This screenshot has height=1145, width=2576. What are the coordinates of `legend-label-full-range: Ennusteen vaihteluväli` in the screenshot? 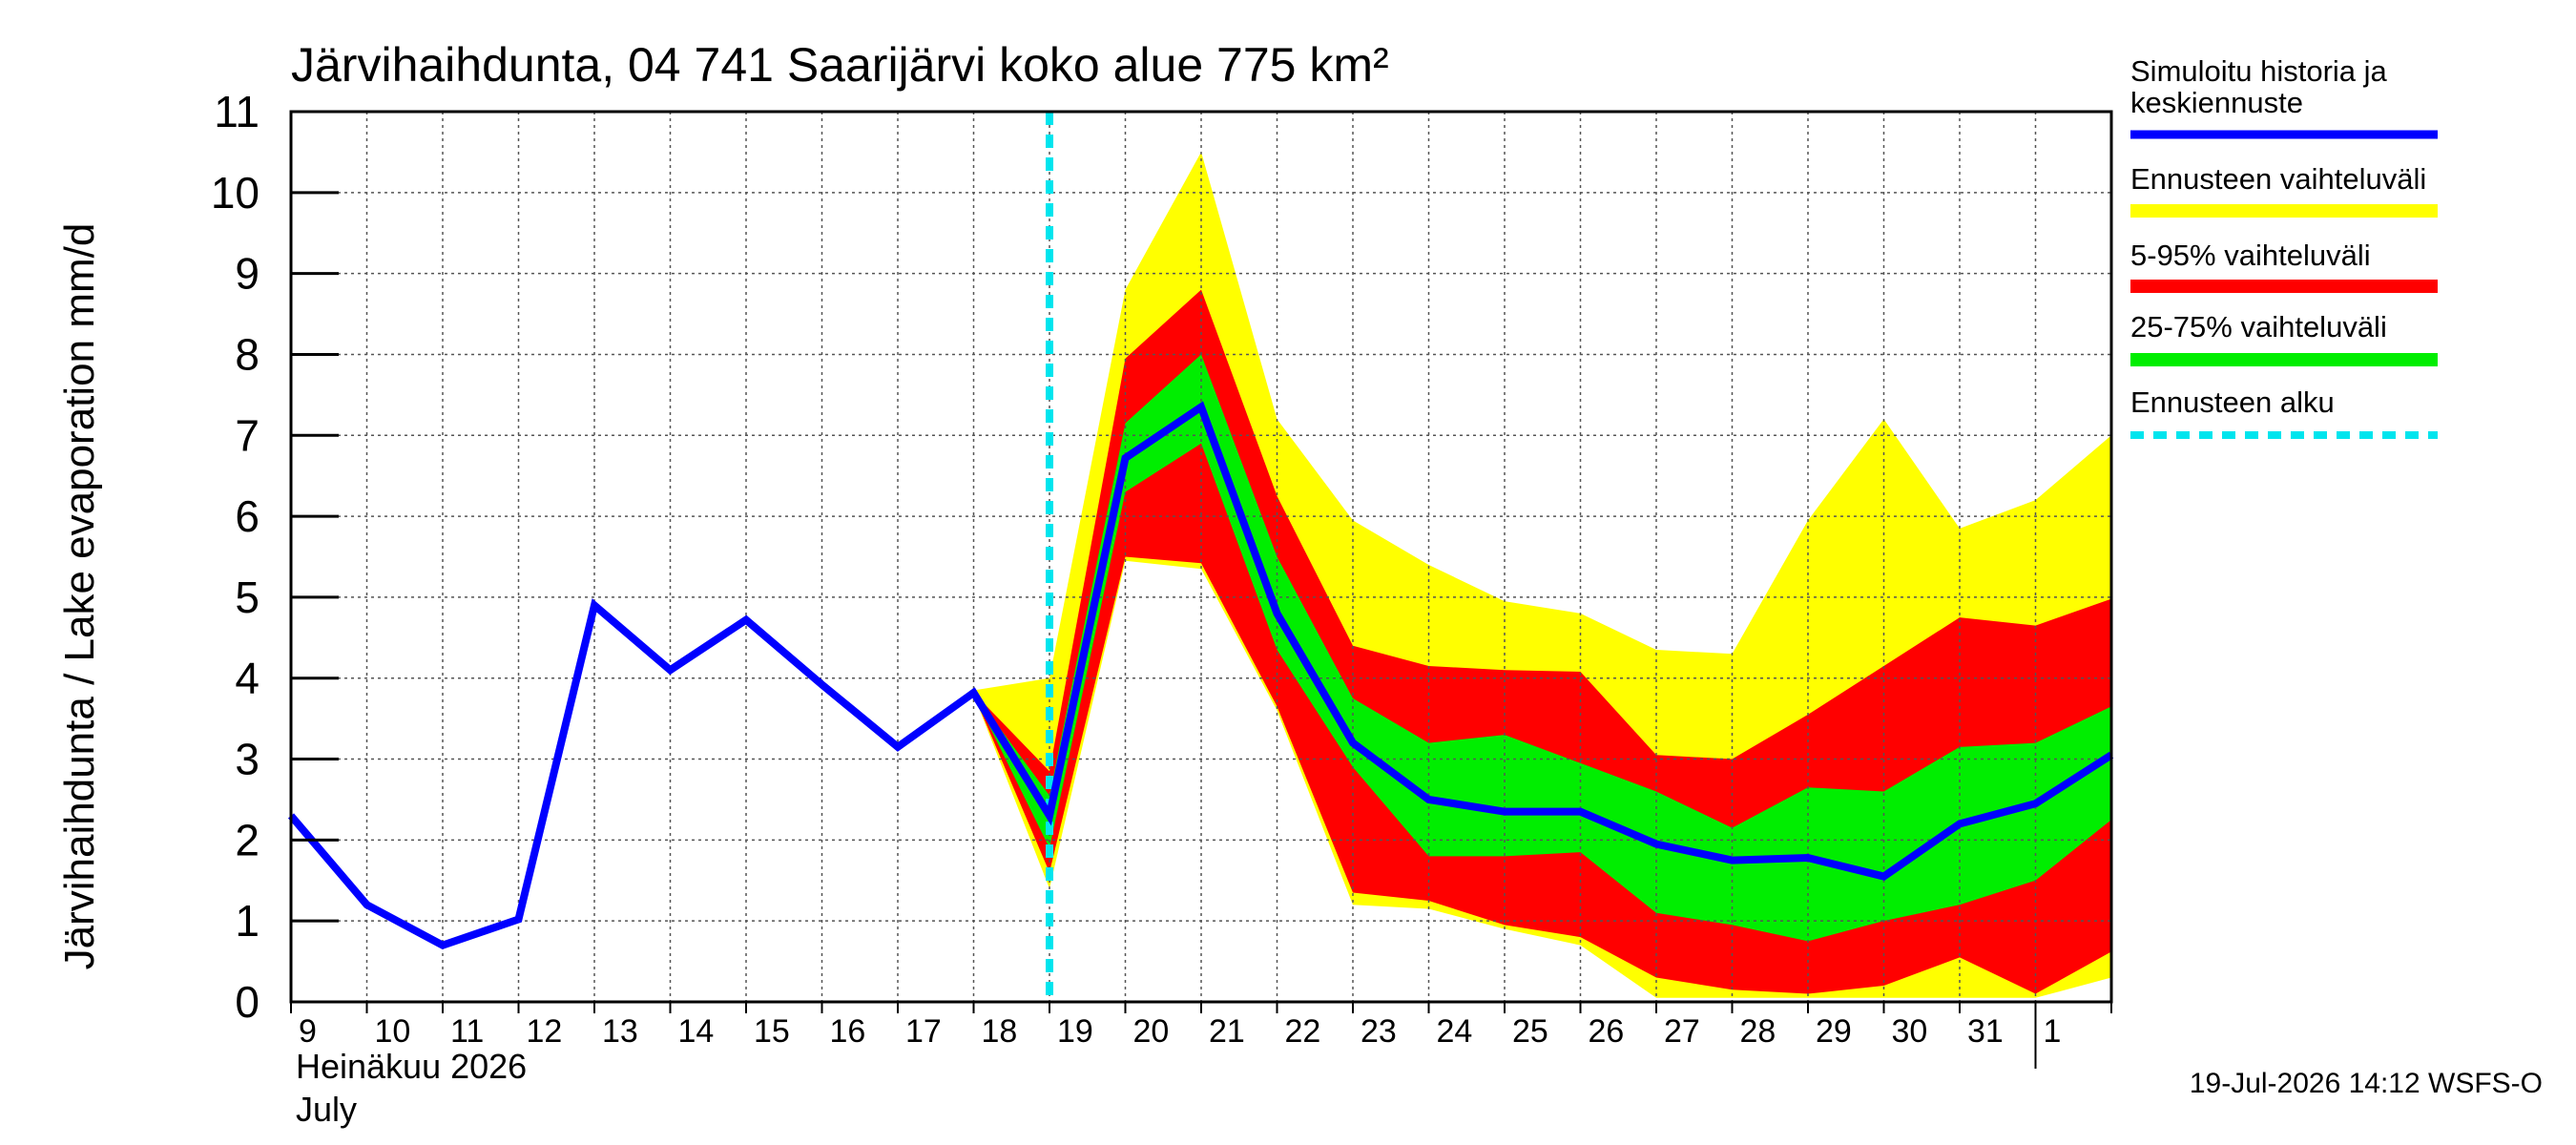 It's located at (2278, 179).